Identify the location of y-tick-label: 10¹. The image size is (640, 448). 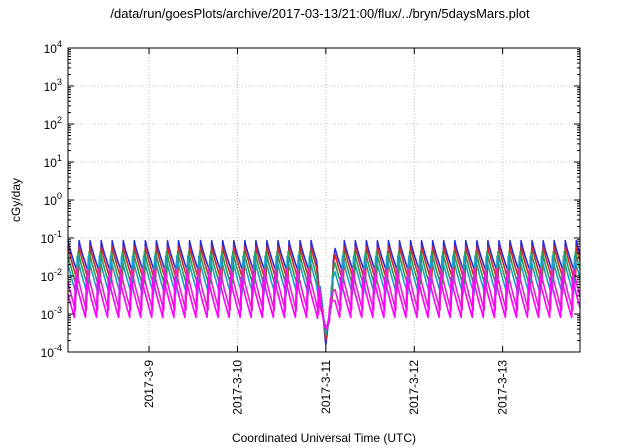
(53, 161).